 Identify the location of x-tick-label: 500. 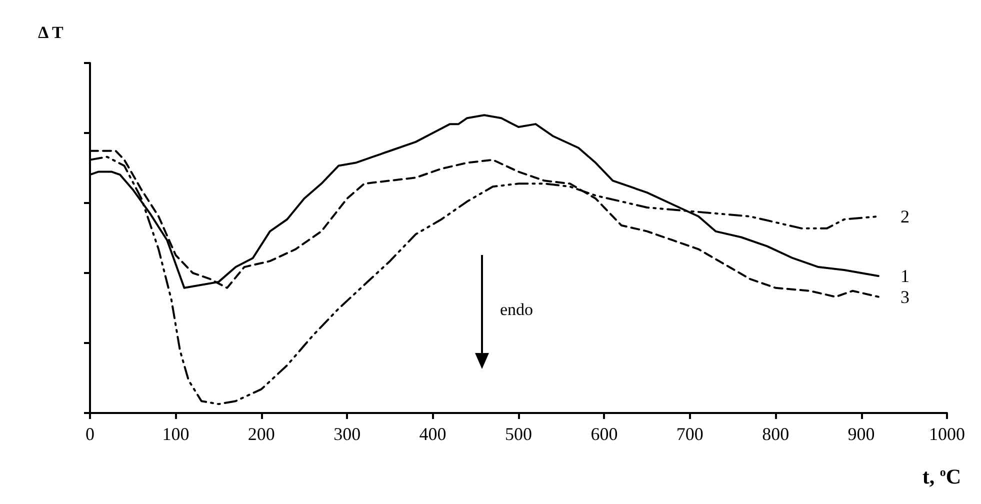
(518, 434).